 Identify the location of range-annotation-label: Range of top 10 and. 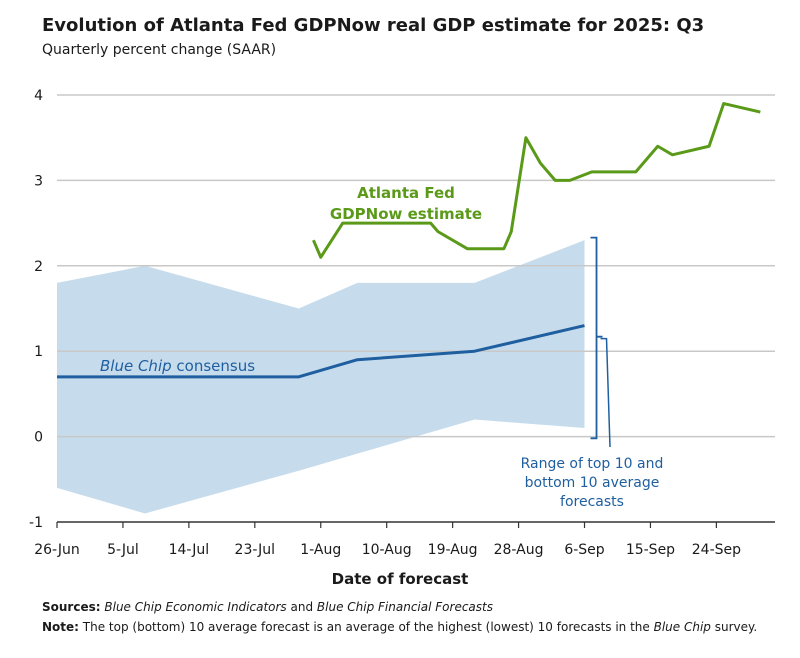
(592, 464).